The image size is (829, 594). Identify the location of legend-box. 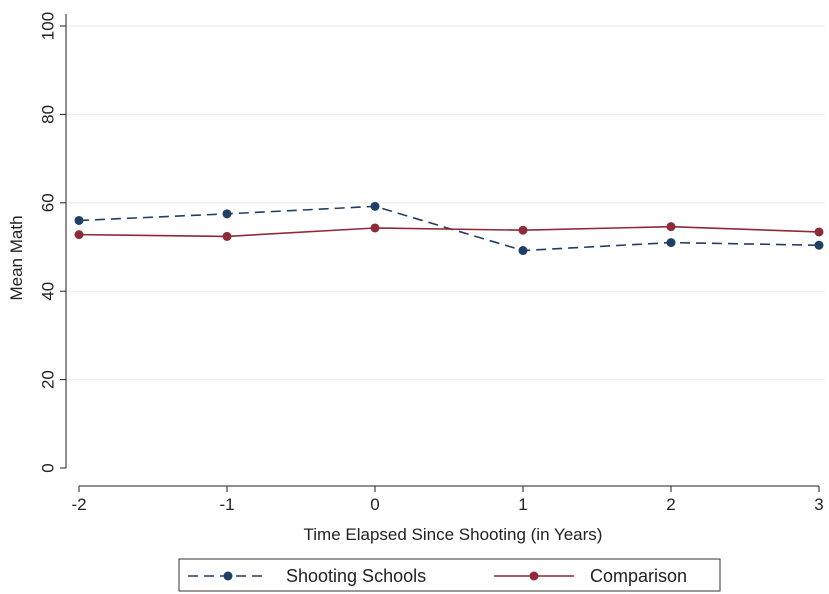
(449, 575).